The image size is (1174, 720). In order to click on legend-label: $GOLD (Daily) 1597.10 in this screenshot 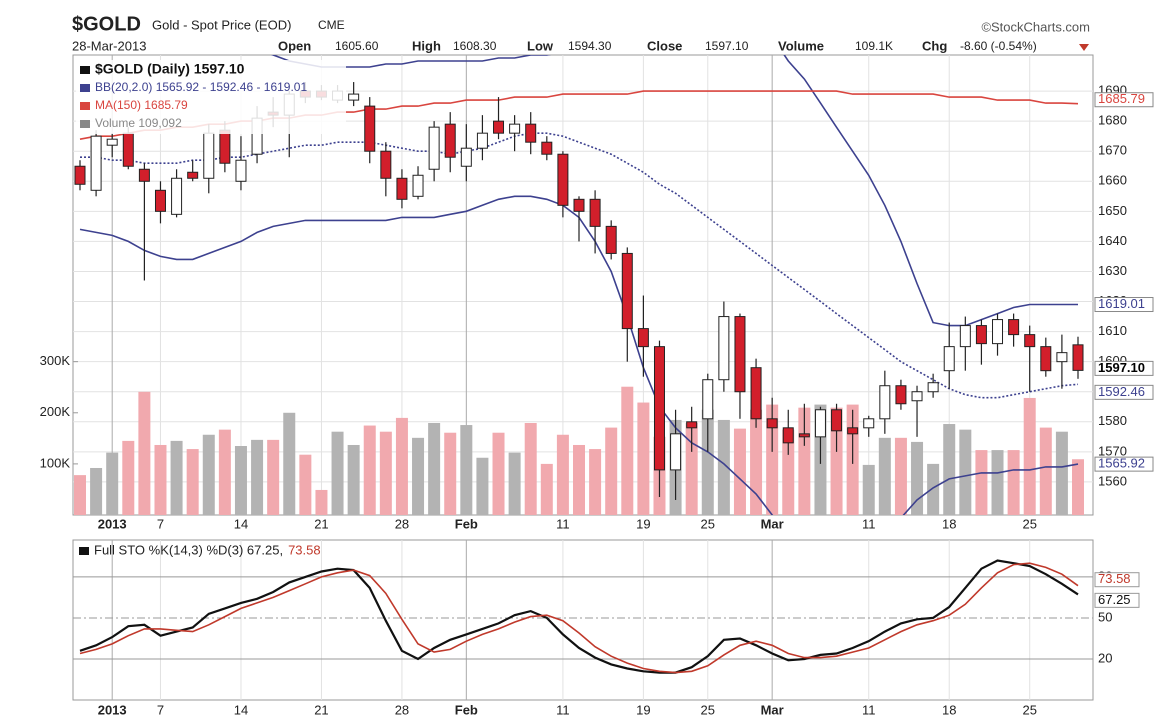, I will do `click(170, 69)`.